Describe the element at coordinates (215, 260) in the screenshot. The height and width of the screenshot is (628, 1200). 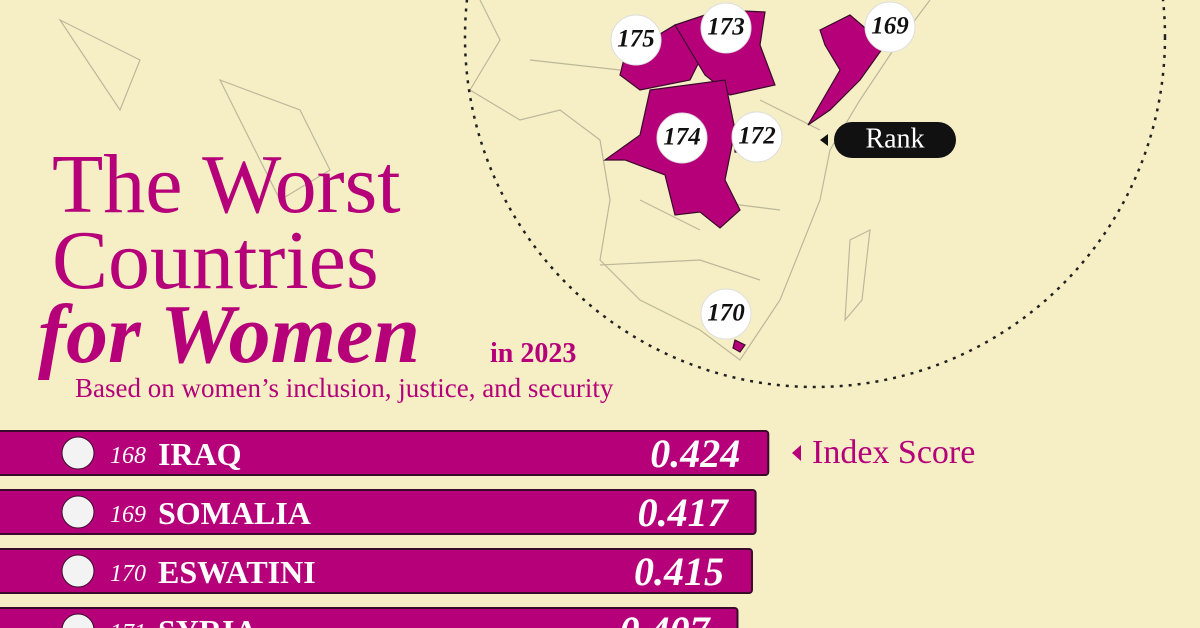
I see `title-line: Countries` at that location.